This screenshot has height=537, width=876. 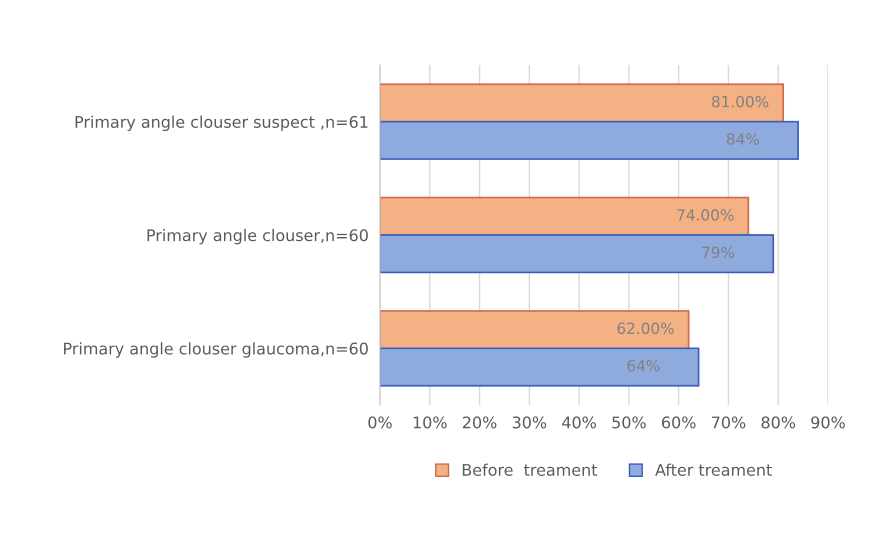 What do you see at coordinates (705, 215) in the screenshot?
I see `data-label: 74.00%` at bounding box center [705, 215].